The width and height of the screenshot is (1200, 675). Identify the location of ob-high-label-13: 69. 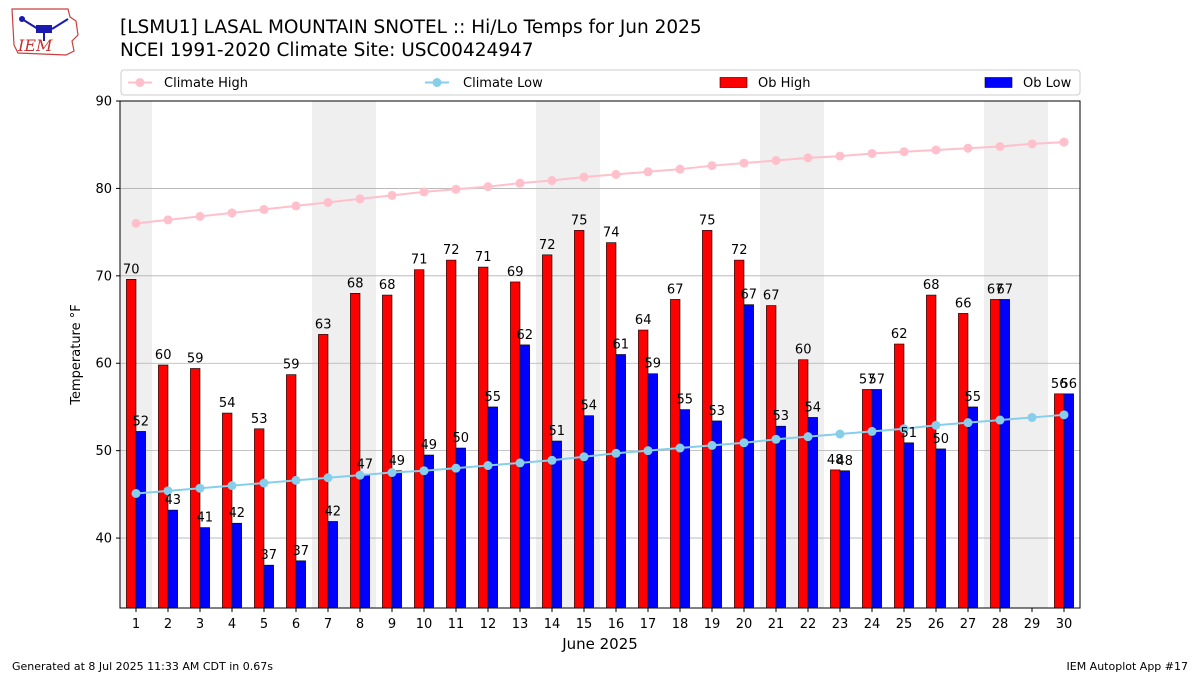
(515, 272).